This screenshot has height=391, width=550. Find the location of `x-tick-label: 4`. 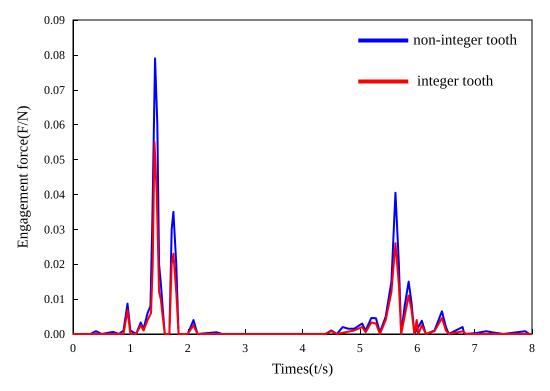

x-tick-label: 4 is located at coordinates (303, 348).